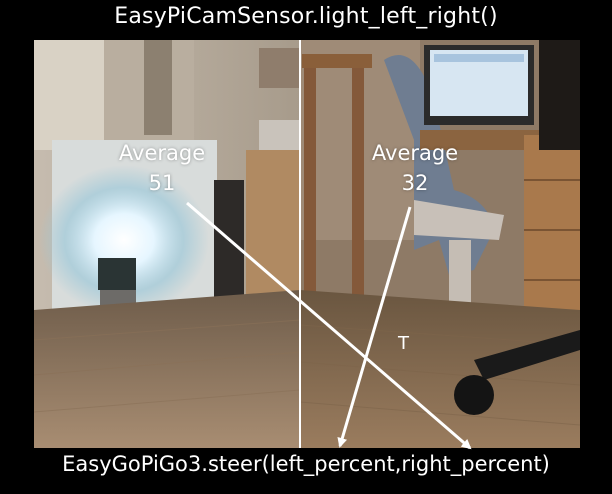  What do you see at coordinates (162, 168) in the screenshot?
I see `left-average-label: Average 51` at bounding box center [162, 168].